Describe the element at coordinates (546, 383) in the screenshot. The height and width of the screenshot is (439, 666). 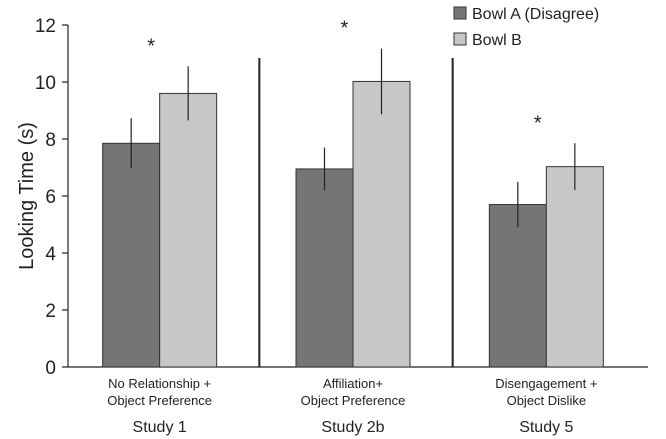
I see `category-label: Disengagement +` at that location.